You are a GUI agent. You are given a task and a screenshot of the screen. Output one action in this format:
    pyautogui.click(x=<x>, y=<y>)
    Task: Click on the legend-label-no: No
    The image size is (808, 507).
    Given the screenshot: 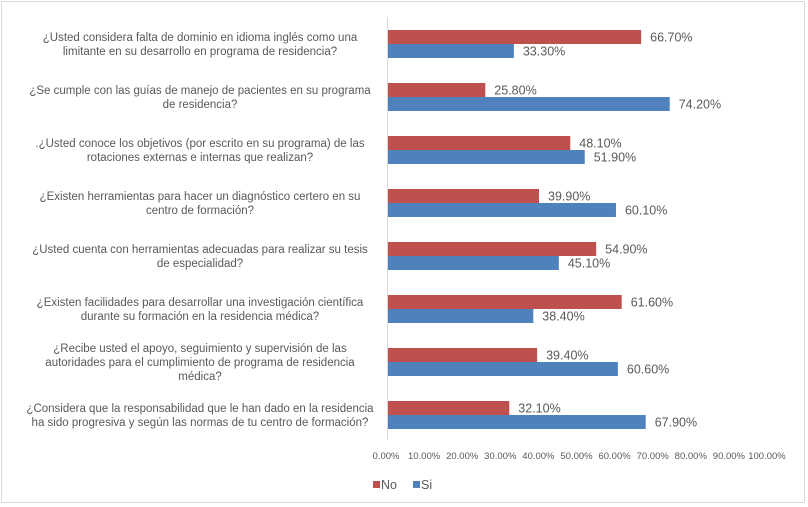 What is the action you would take?
    pyautogui.click(x=389, y=485)
    